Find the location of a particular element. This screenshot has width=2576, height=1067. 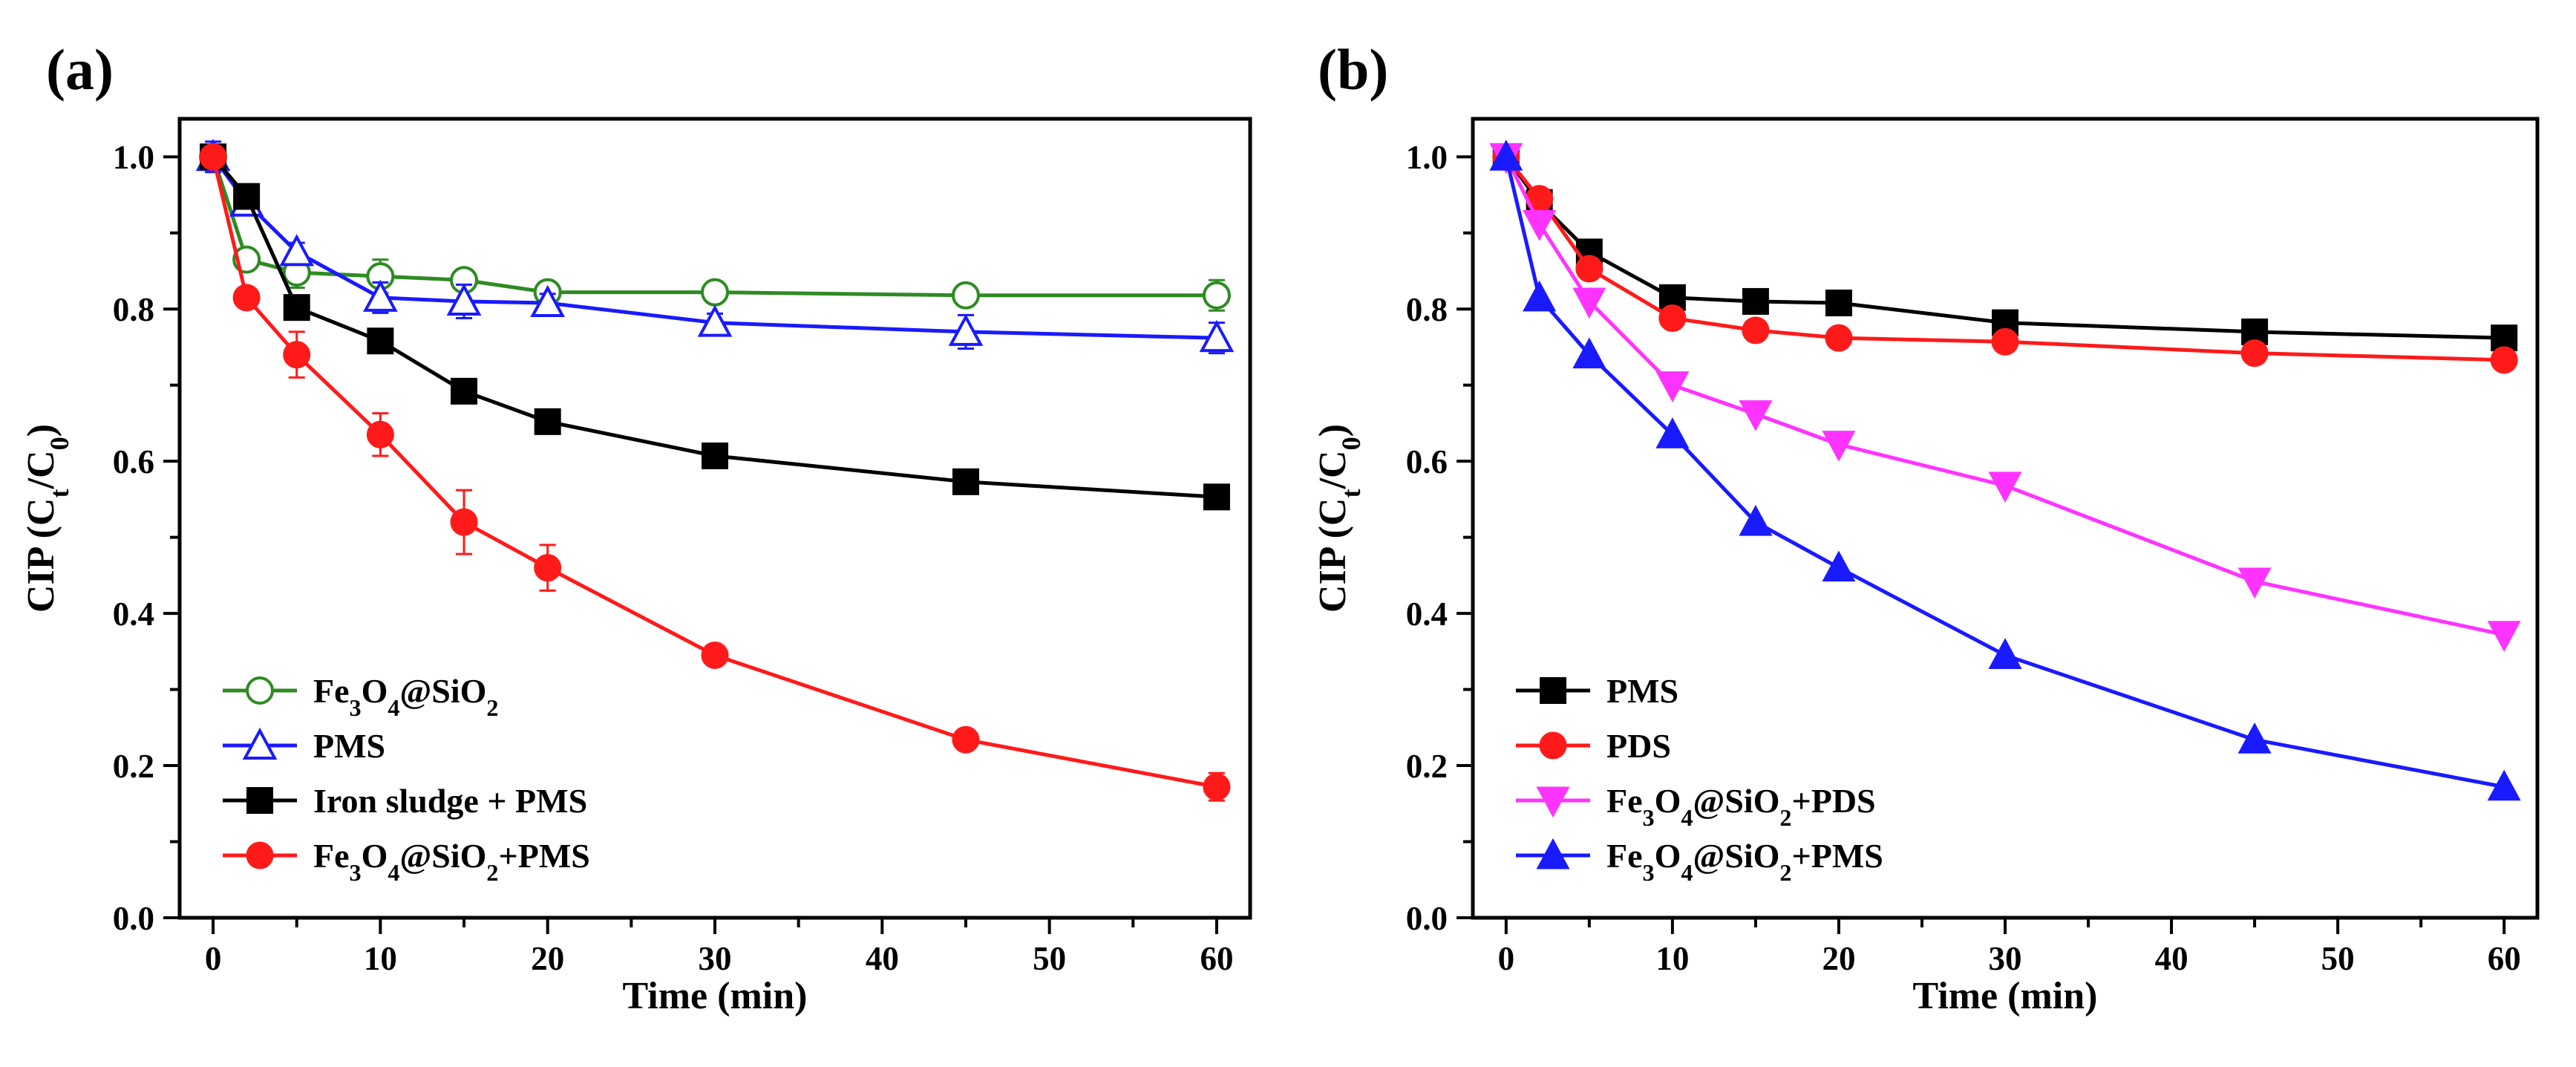

panel-a-x-tick-label: 10 is located at coordinates (381, 958).